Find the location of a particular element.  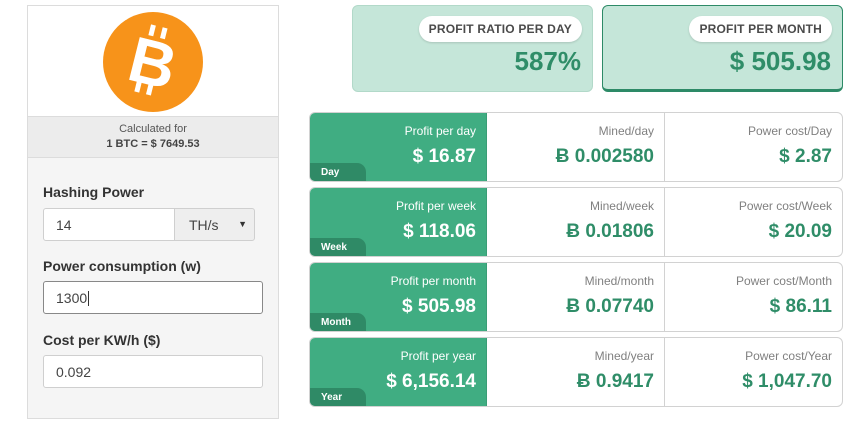

period-tag: Year is located at coordinates (338, 397).